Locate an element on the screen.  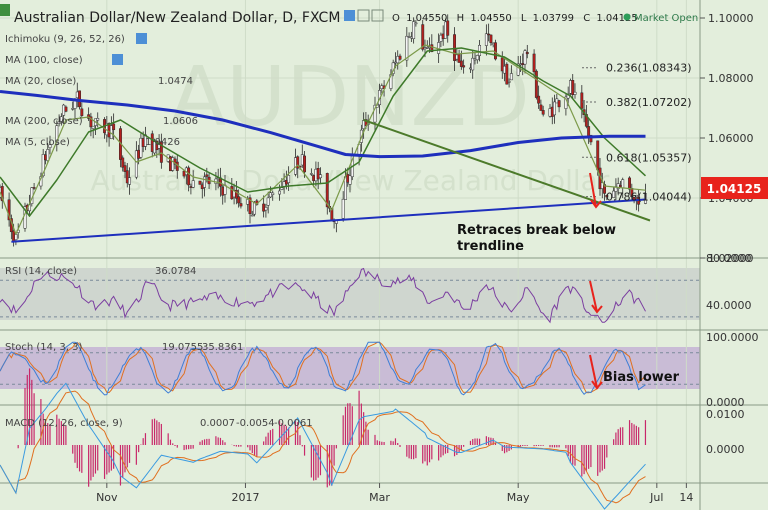
legend-ma5: MA (5, close) is located at coordinates (37, 142).